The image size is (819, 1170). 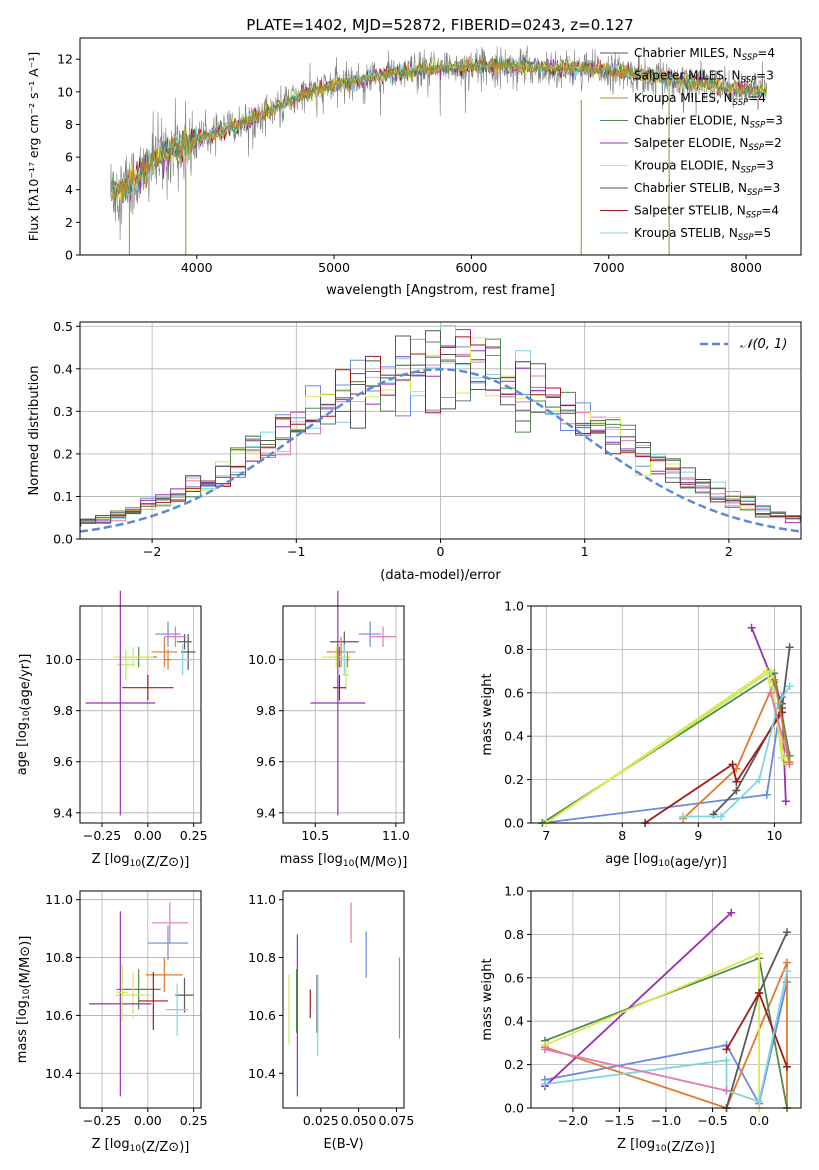 I want to click on y-tick-label: 11.0, so click(x=59, y=899).